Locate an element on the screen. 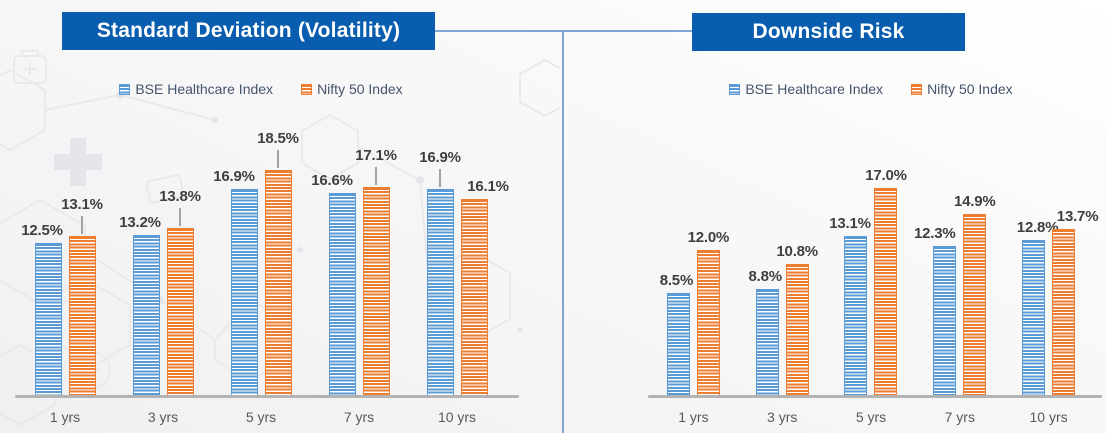 This screenshot has width=1106, height=433. value-label: 12.5% is located at coordinates (42, 230).